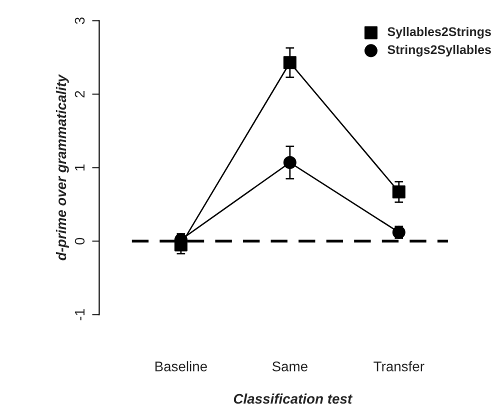  What do you see at coordinates (293, 399) in the screenshot?
I see `x-axis-title: Classification test` at bounding box center [293, 399].